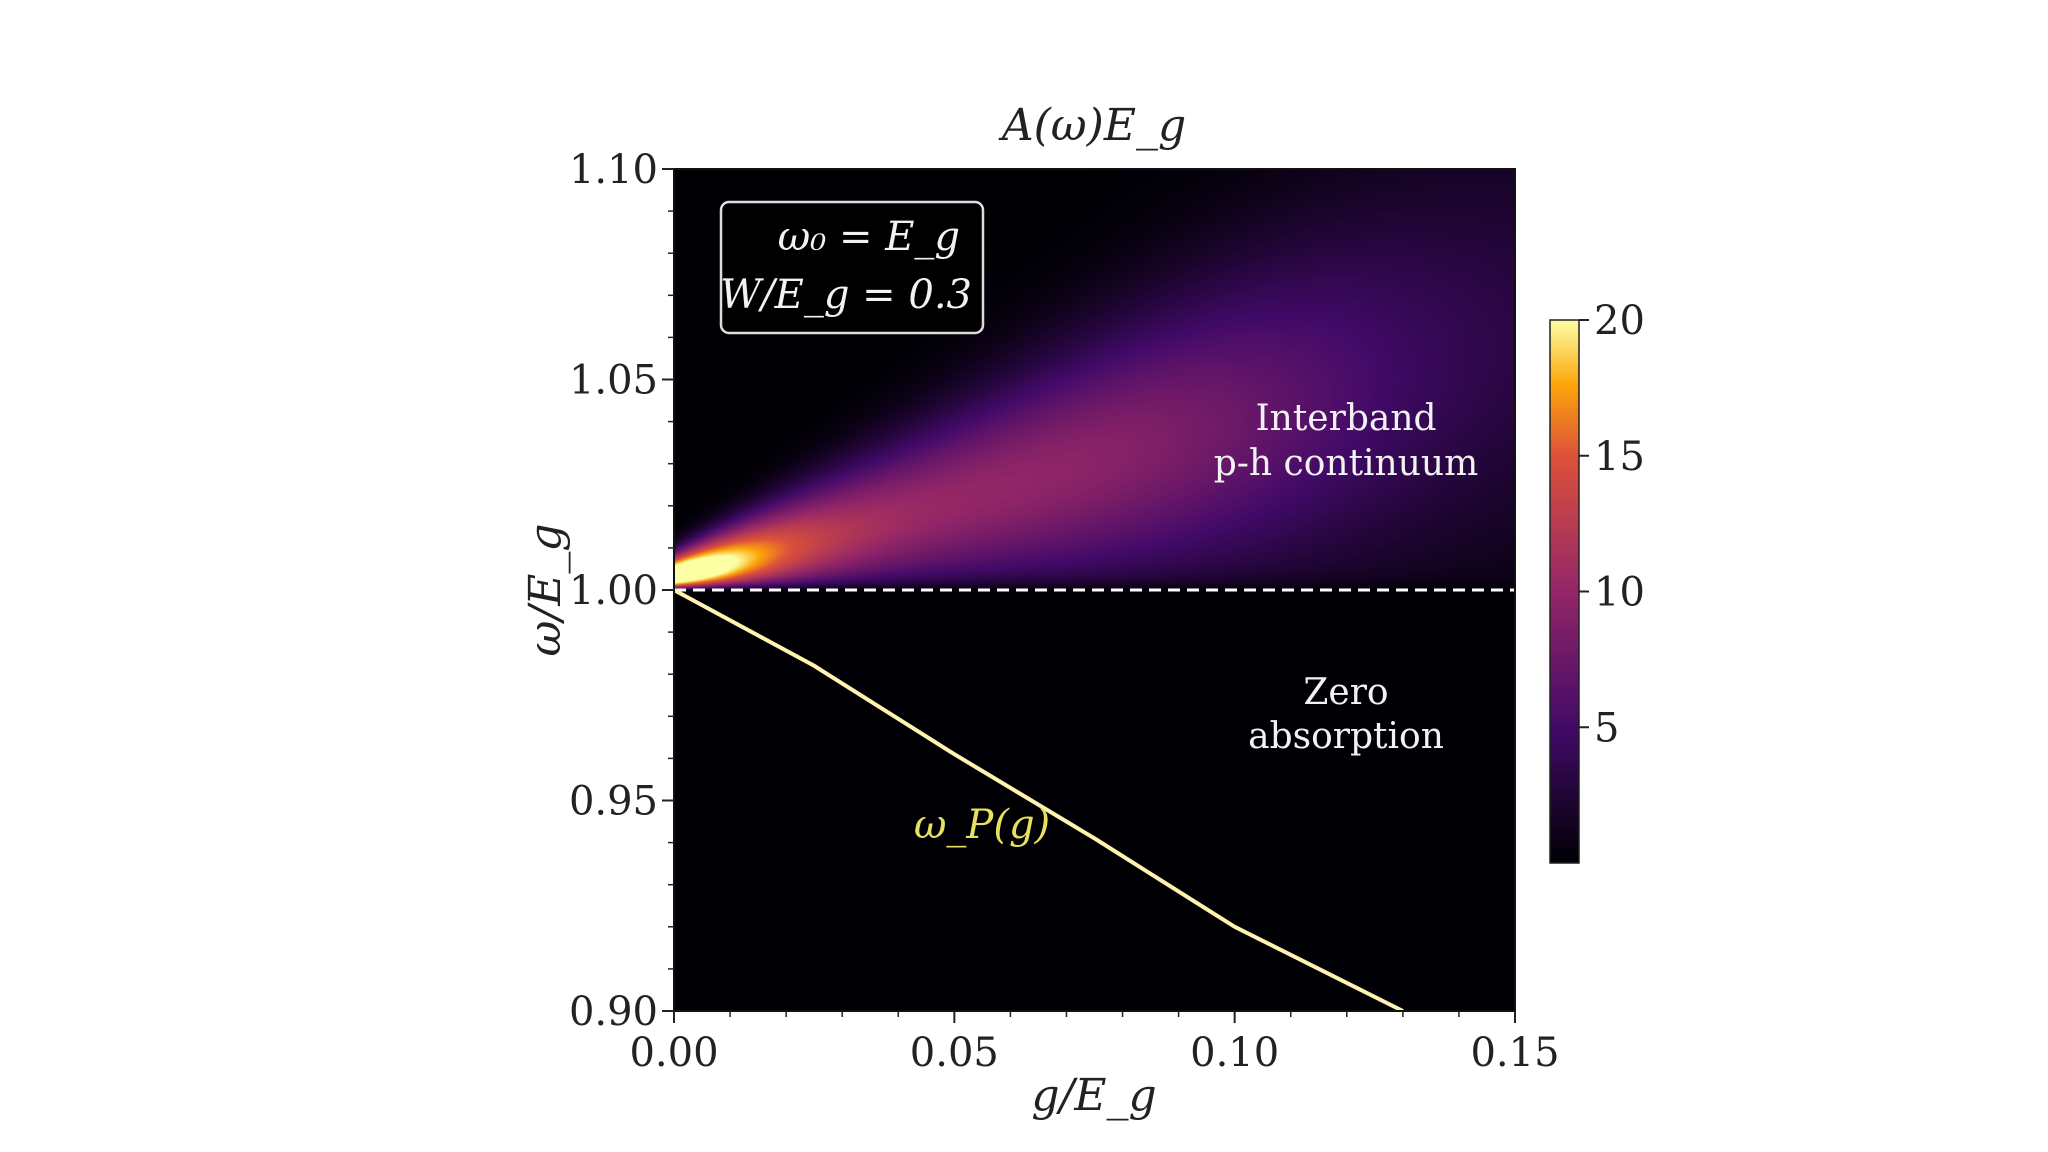  I want to click on colorbar-tick-label: 10, so click(1619, 593).